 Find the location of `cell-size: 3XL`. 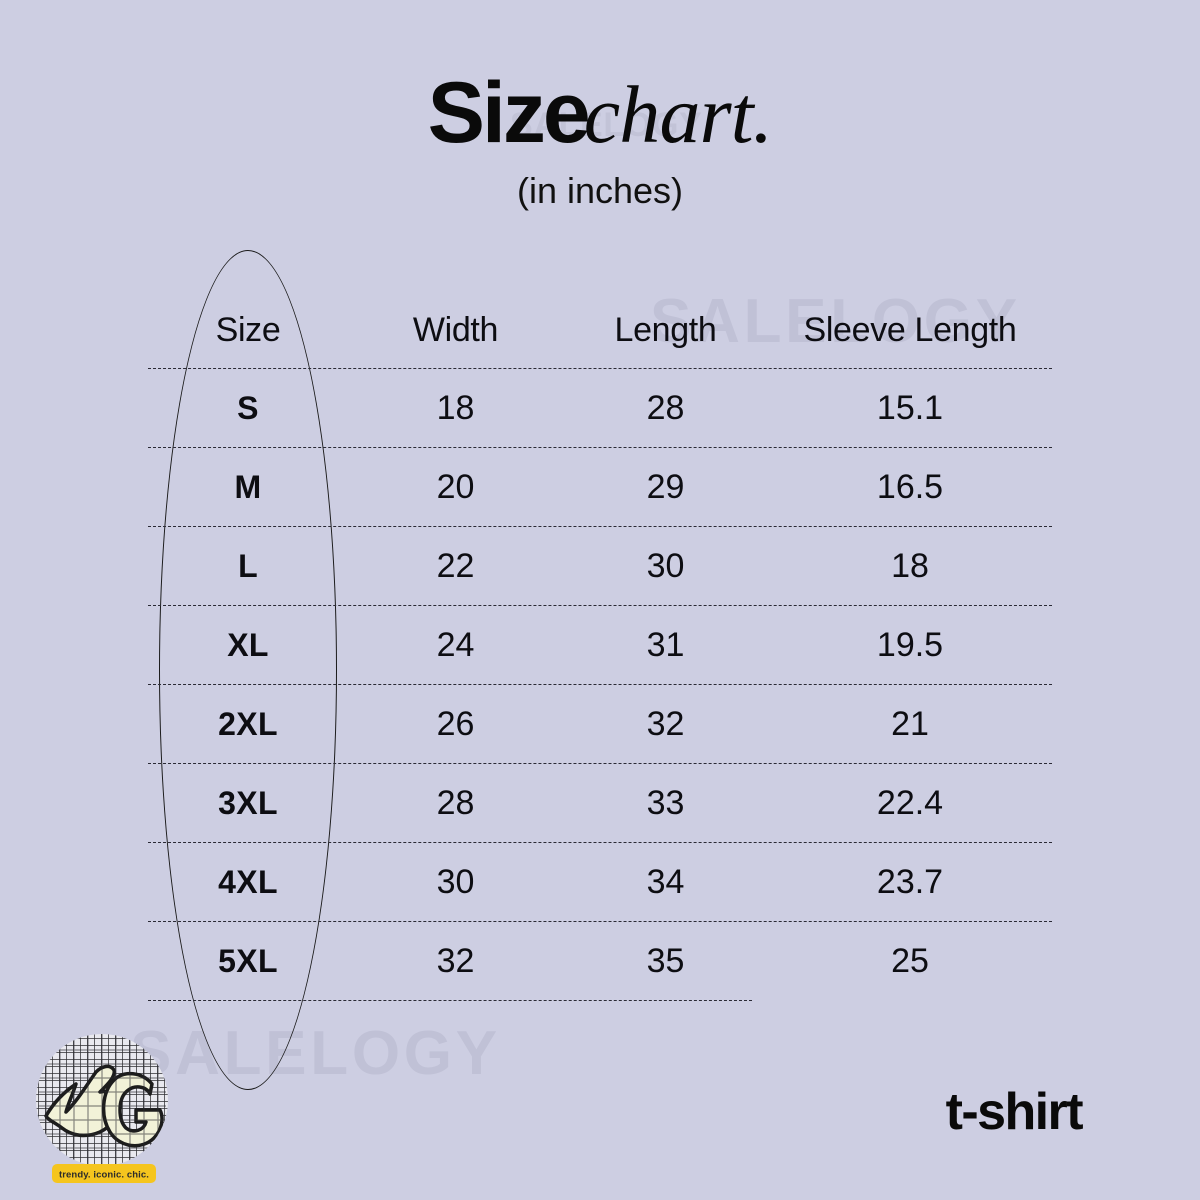

cell-size: 3XL is located at coordinates (248, 802).